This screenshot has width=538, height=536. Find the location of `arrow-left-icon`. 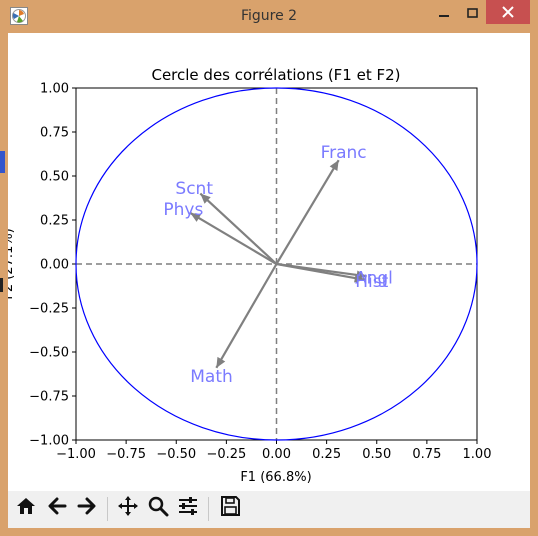

arrow-left-icon is located at coordinates (57, 508).